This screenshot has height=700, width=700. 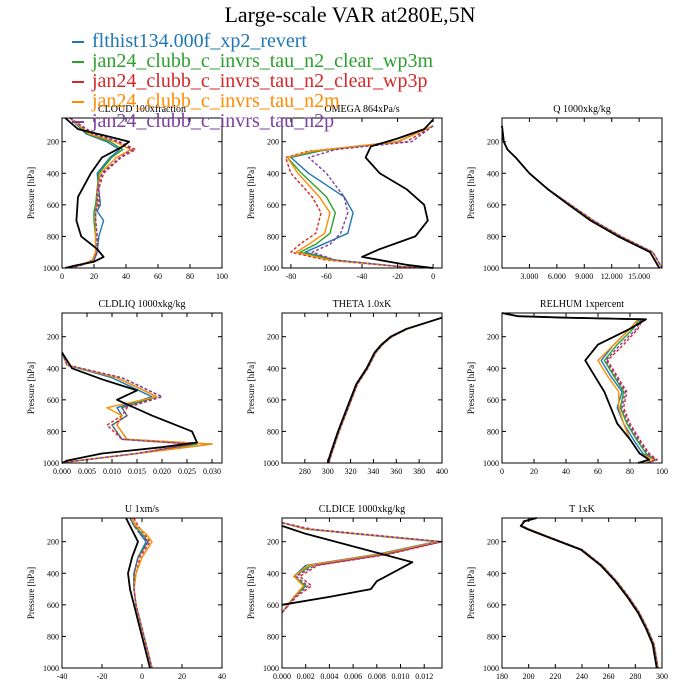 What do you see at coordinates (555, 676) in the screenshot?
I see `x-tick-label: 220` at bounding box center [555, 676].